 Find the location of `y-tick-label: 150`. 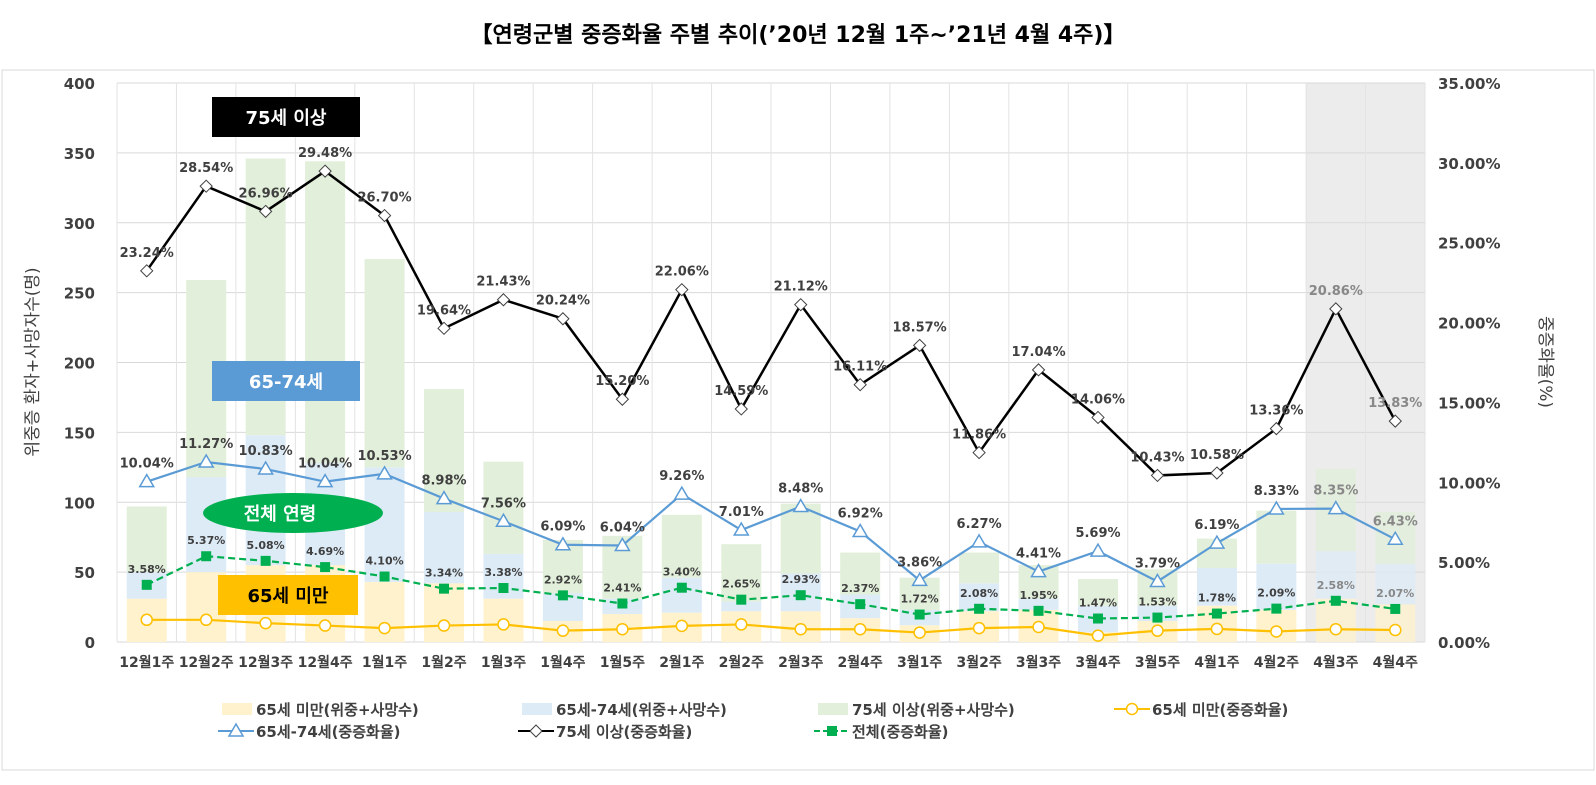

y-tick-label: 150 is located at coordinates (79, 433).